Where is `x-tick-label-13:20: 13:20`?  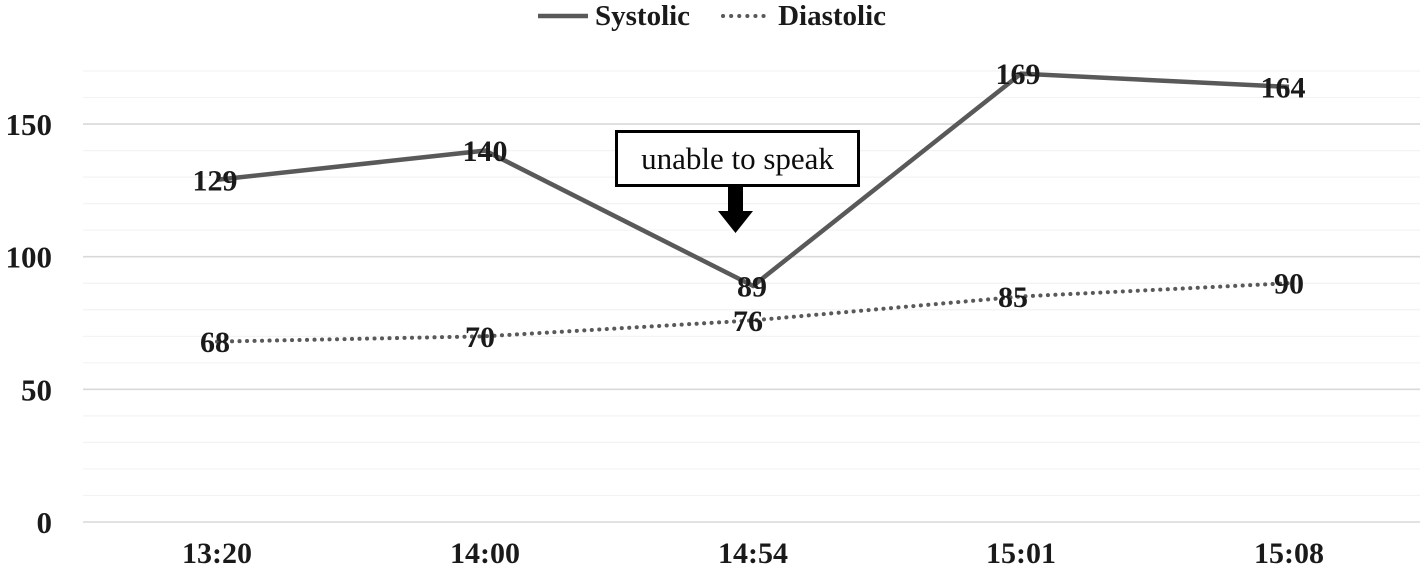 x-tick-label-13:20: 13:20 is located at coordinates (217, 553).